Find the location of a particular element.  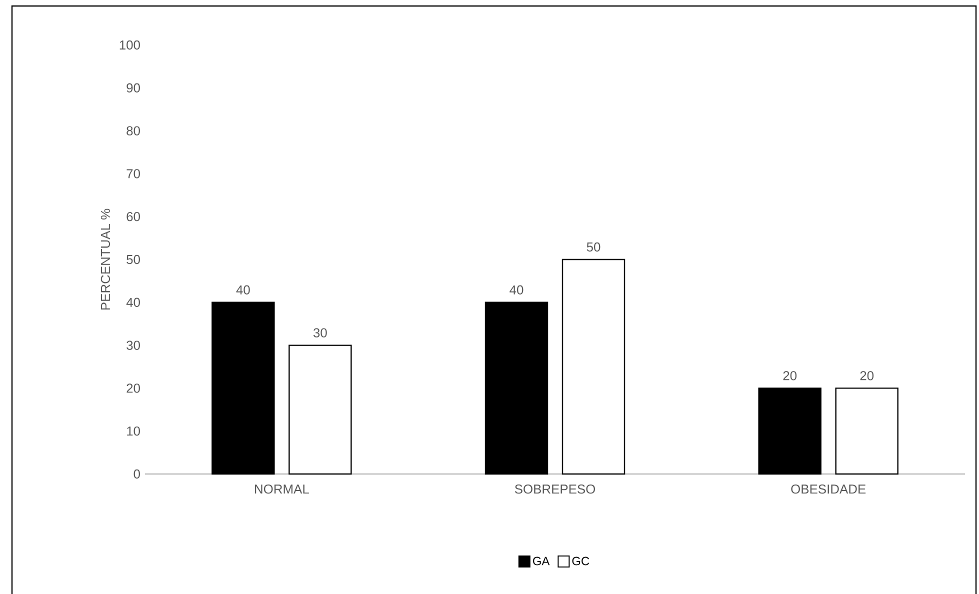

y-tick-label: 90 is located at coordinates (133, 87).